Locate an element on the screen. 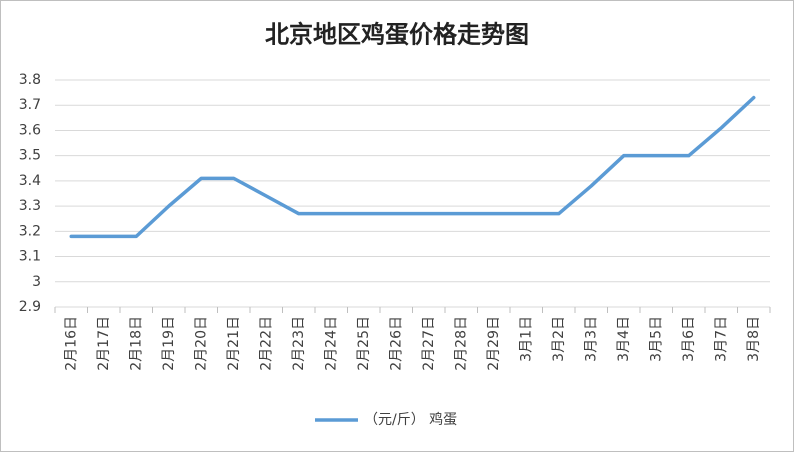 This screenshot has height=452, width=794. x-tick-label: 2月25日 is located at coordinates (364, 343).